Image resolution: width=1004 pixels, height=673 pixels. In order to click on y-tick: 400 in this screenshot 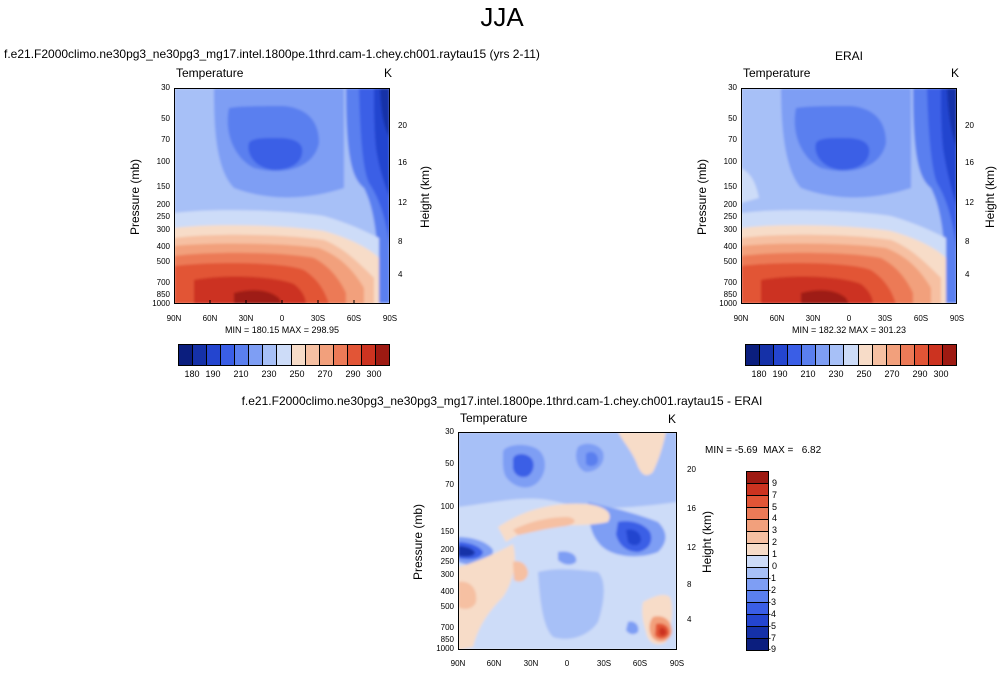, I will do `click(163, 246)`.